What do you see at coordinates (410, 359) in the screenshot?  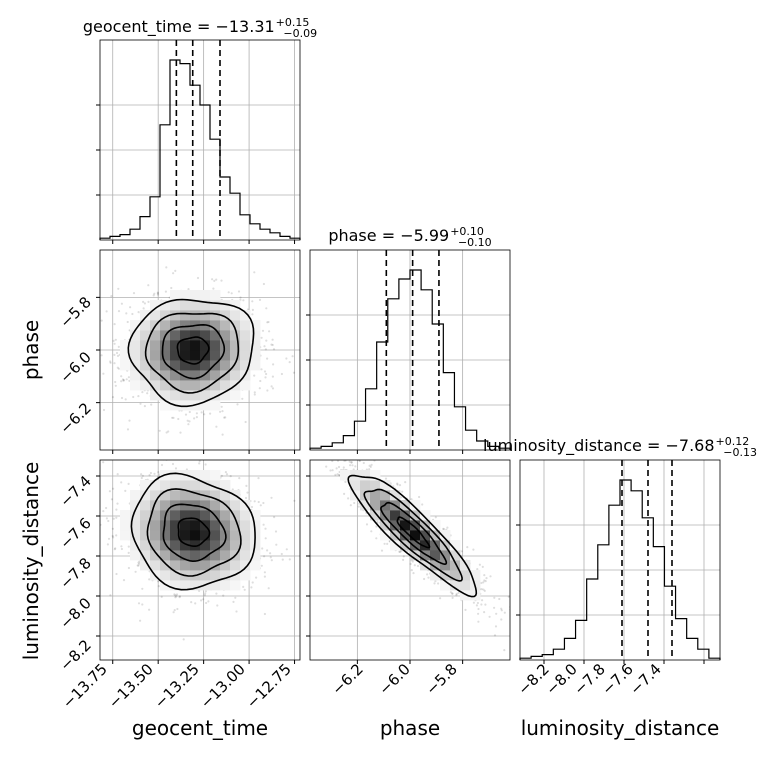 I see `histogram-phase` at bounding box center [410, 359].